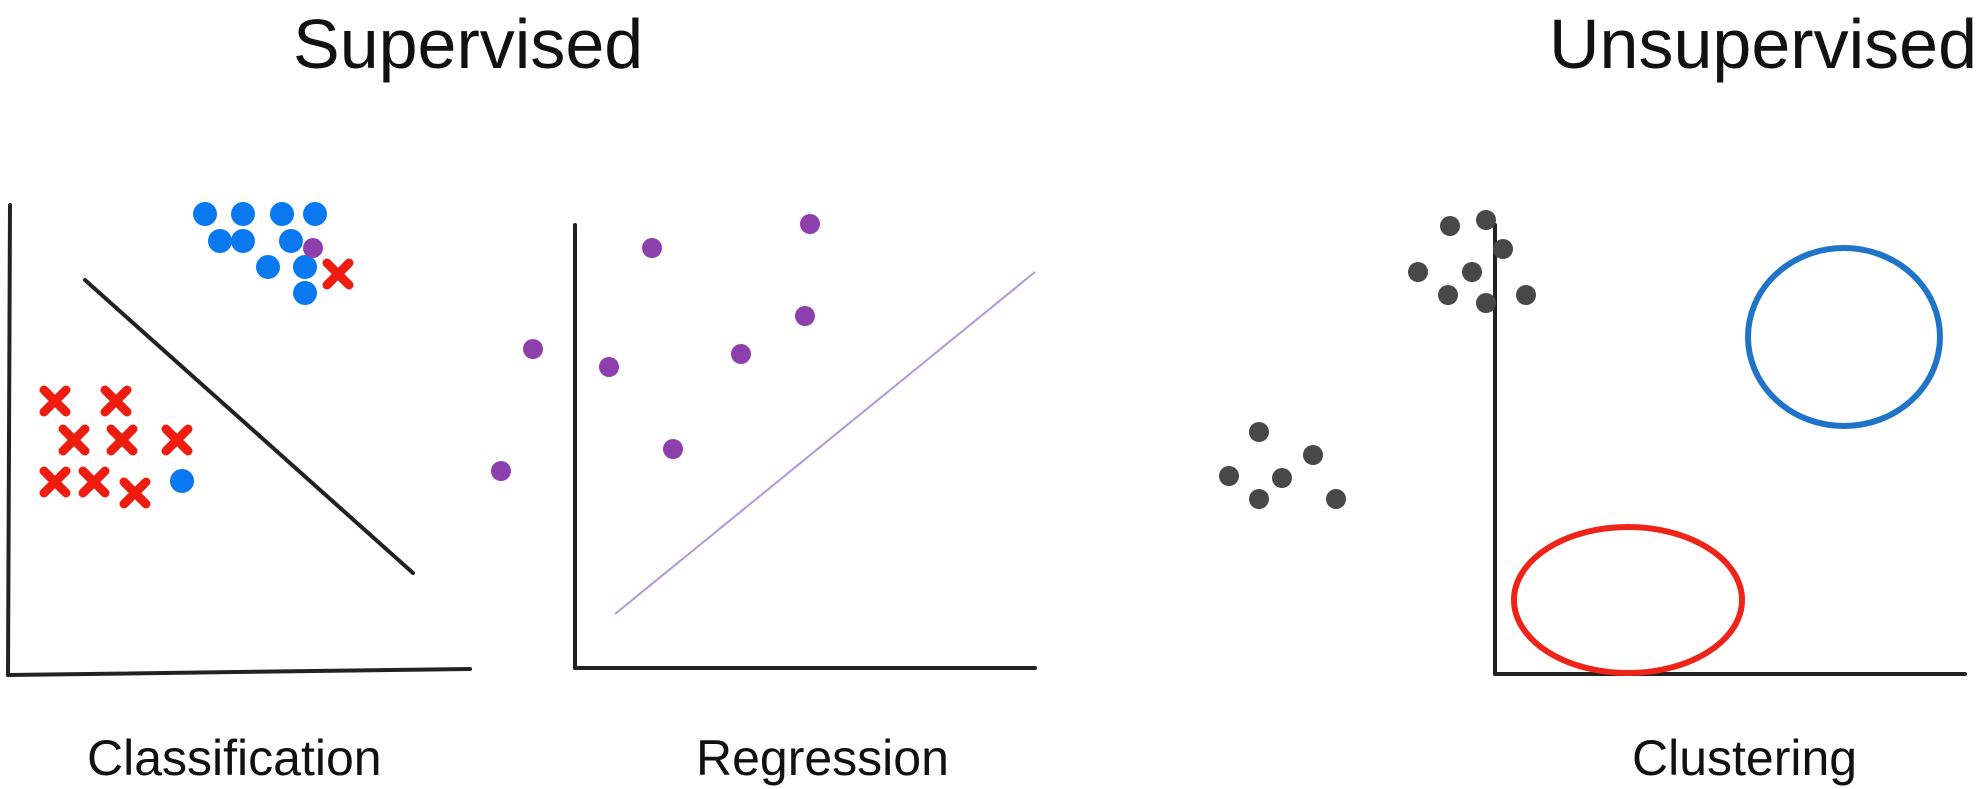 This screenshot has height=789, width=1983. What do you see at coordinates (234, 758) in the screenshot?
I see `classification-caption: Classification` at bounding box center [234, 758].